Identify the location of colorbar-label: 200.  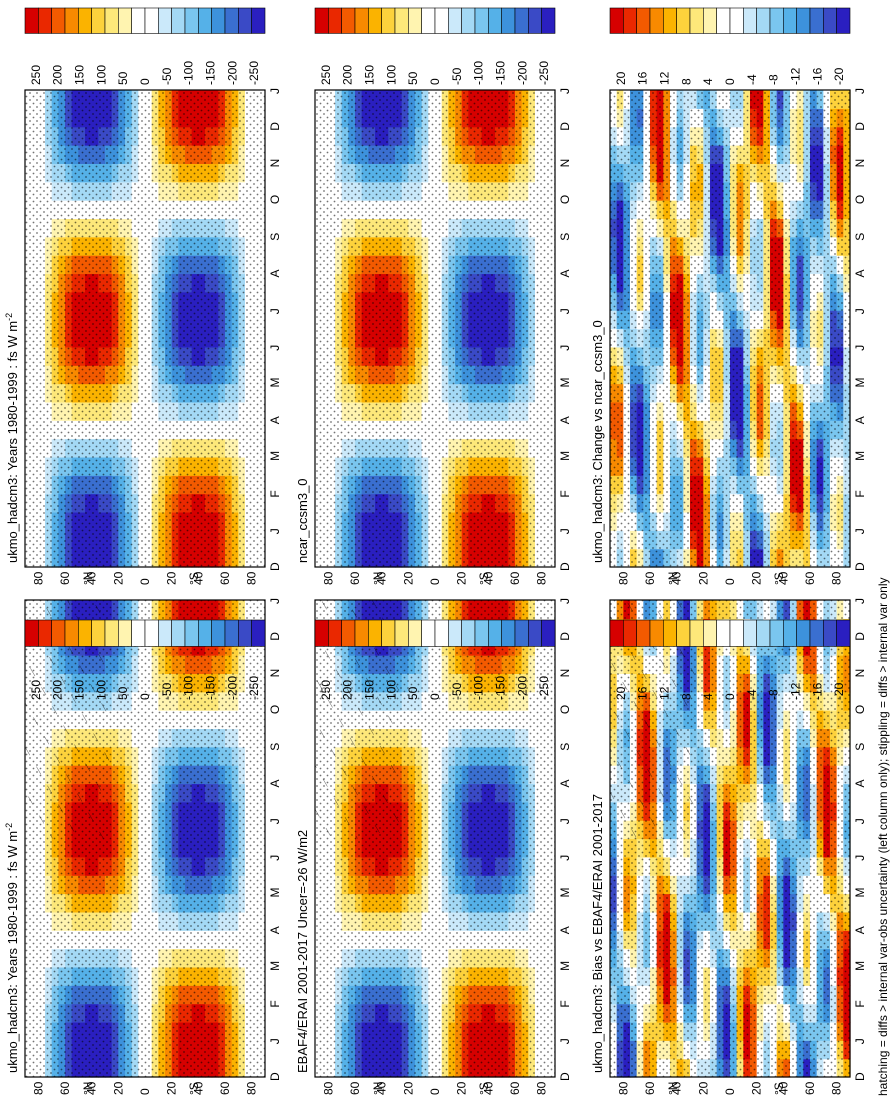
(58, 690).